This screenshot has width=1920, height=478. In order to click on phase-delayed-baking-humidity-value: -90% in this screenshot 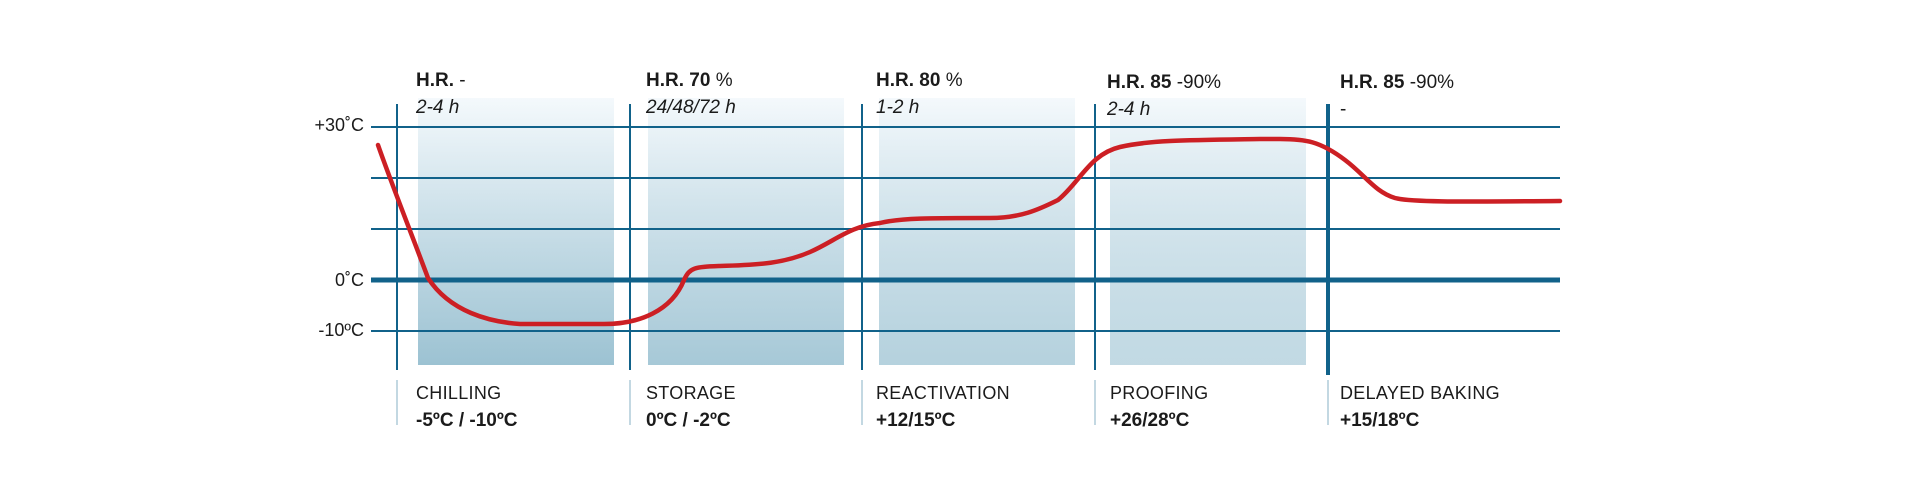, I will do `click(1432, 82)`.